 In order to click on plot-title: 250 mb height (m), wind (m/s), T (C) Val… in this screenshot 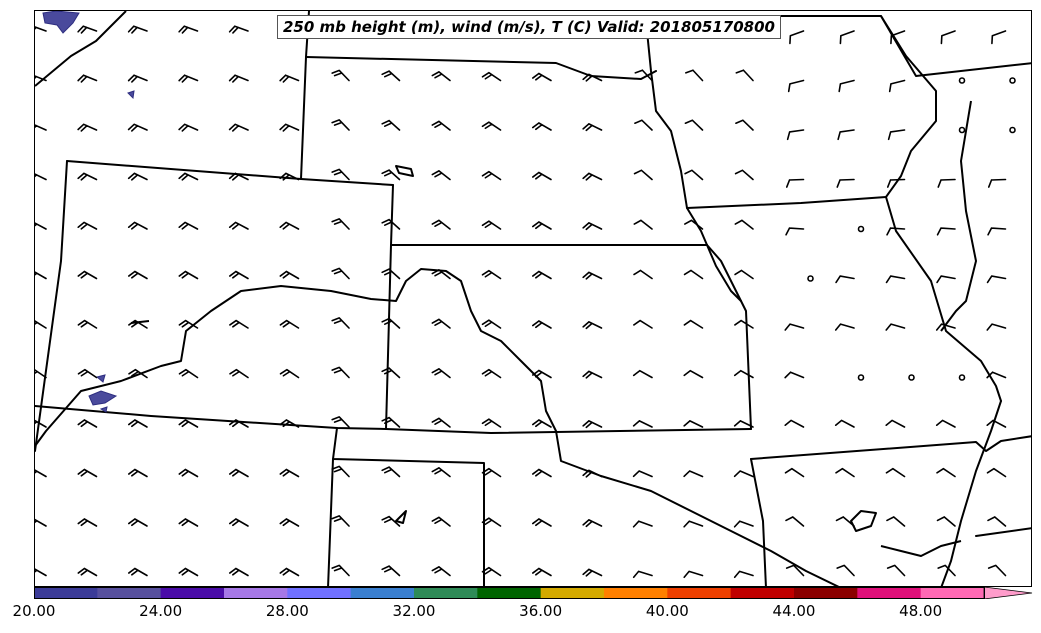, I will do `click(529, 27)`.